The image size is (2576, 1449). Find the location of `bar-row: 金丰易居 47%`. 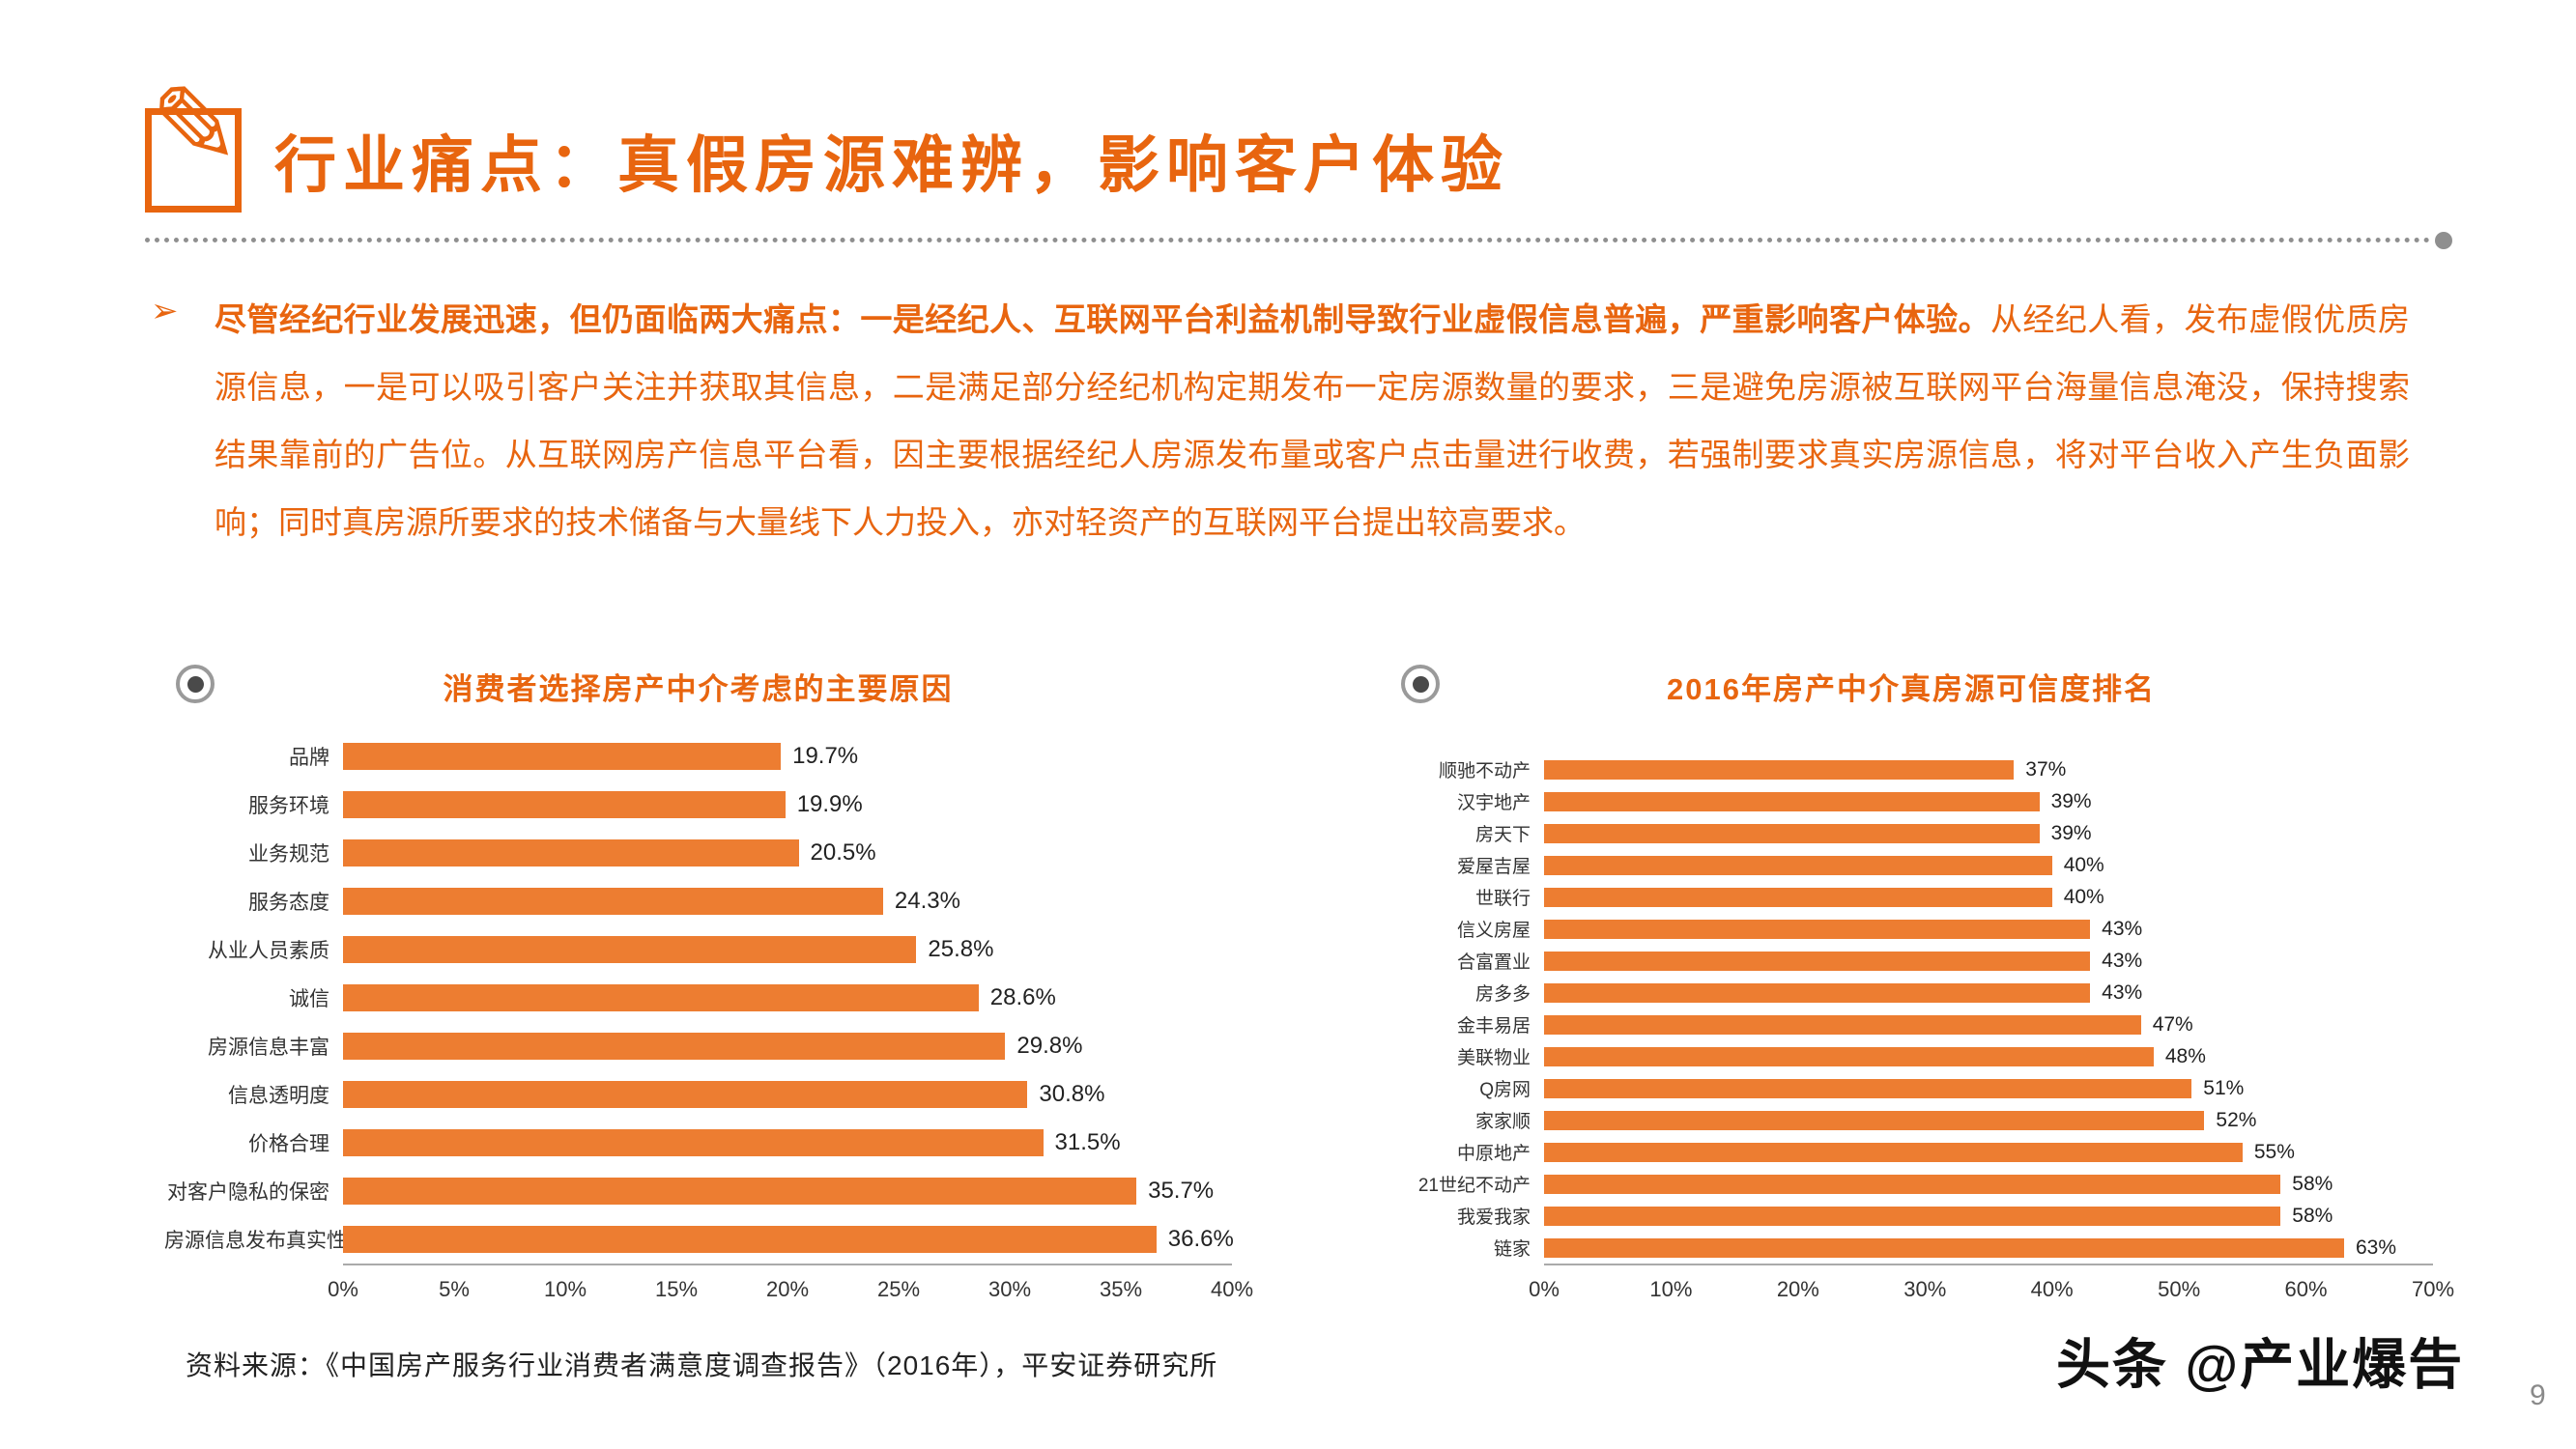

bar-row: 金丰易居 47% is located at coordinates (1911, 1024).